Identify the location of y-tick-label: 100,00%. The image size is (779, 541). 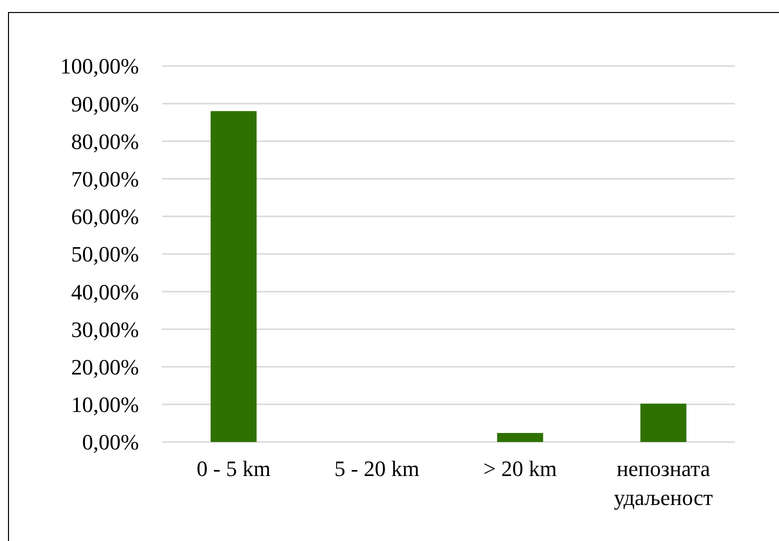
(99, 66).